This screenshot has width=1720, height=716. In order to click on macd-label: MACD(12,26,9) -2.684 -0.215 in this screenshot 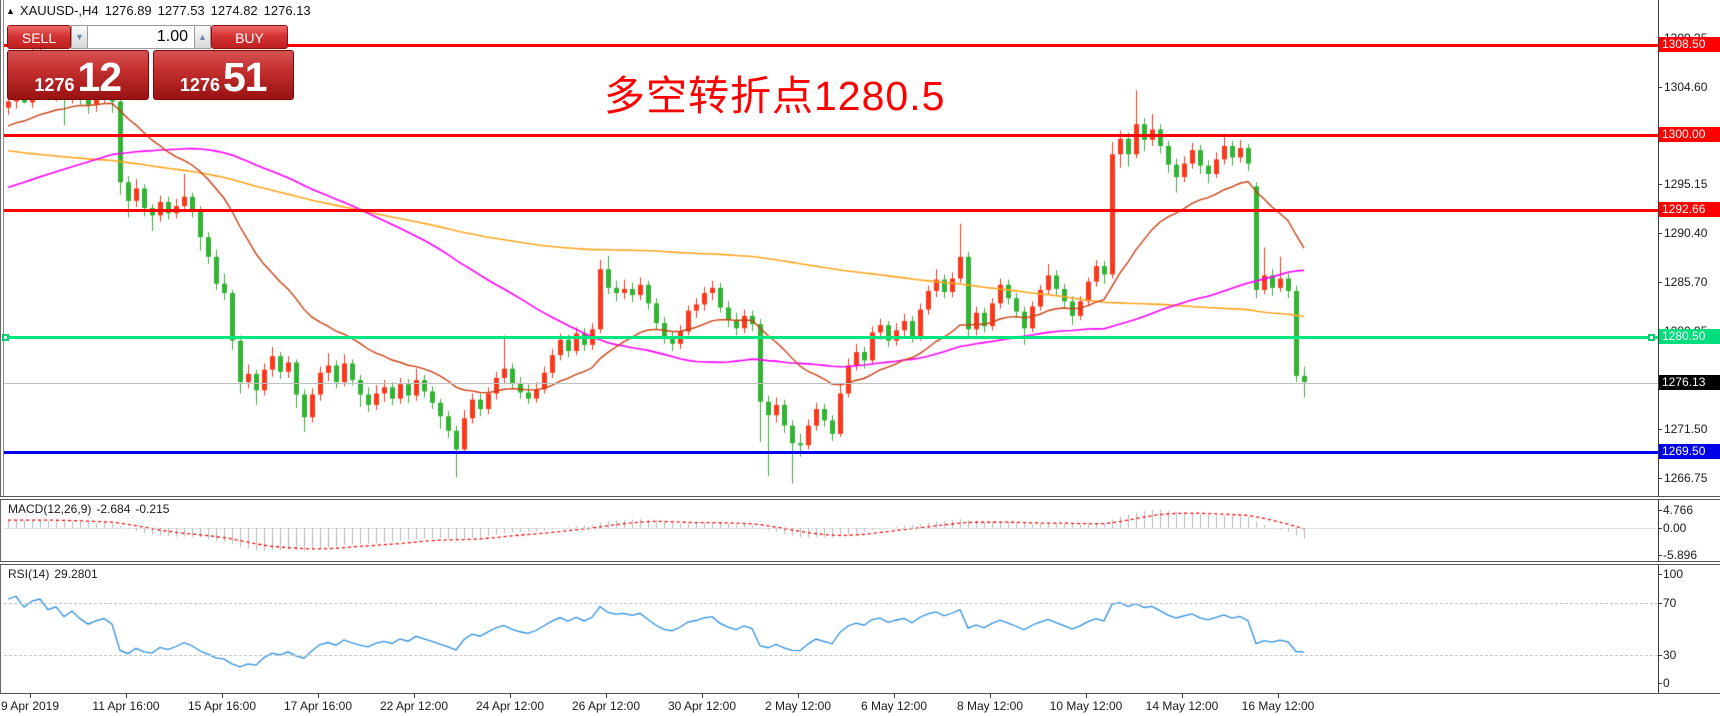, I will do `click(91, 509)`.